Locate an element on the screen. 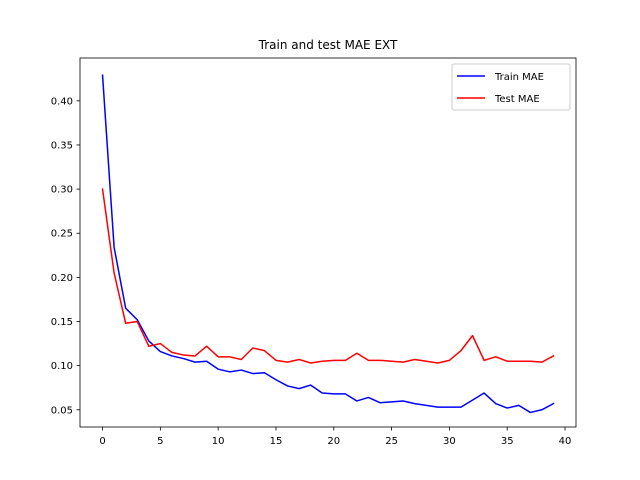 This screenshot has width=640, height=480. y-tick-label: 0.25 is located at coordinates (62, 234).